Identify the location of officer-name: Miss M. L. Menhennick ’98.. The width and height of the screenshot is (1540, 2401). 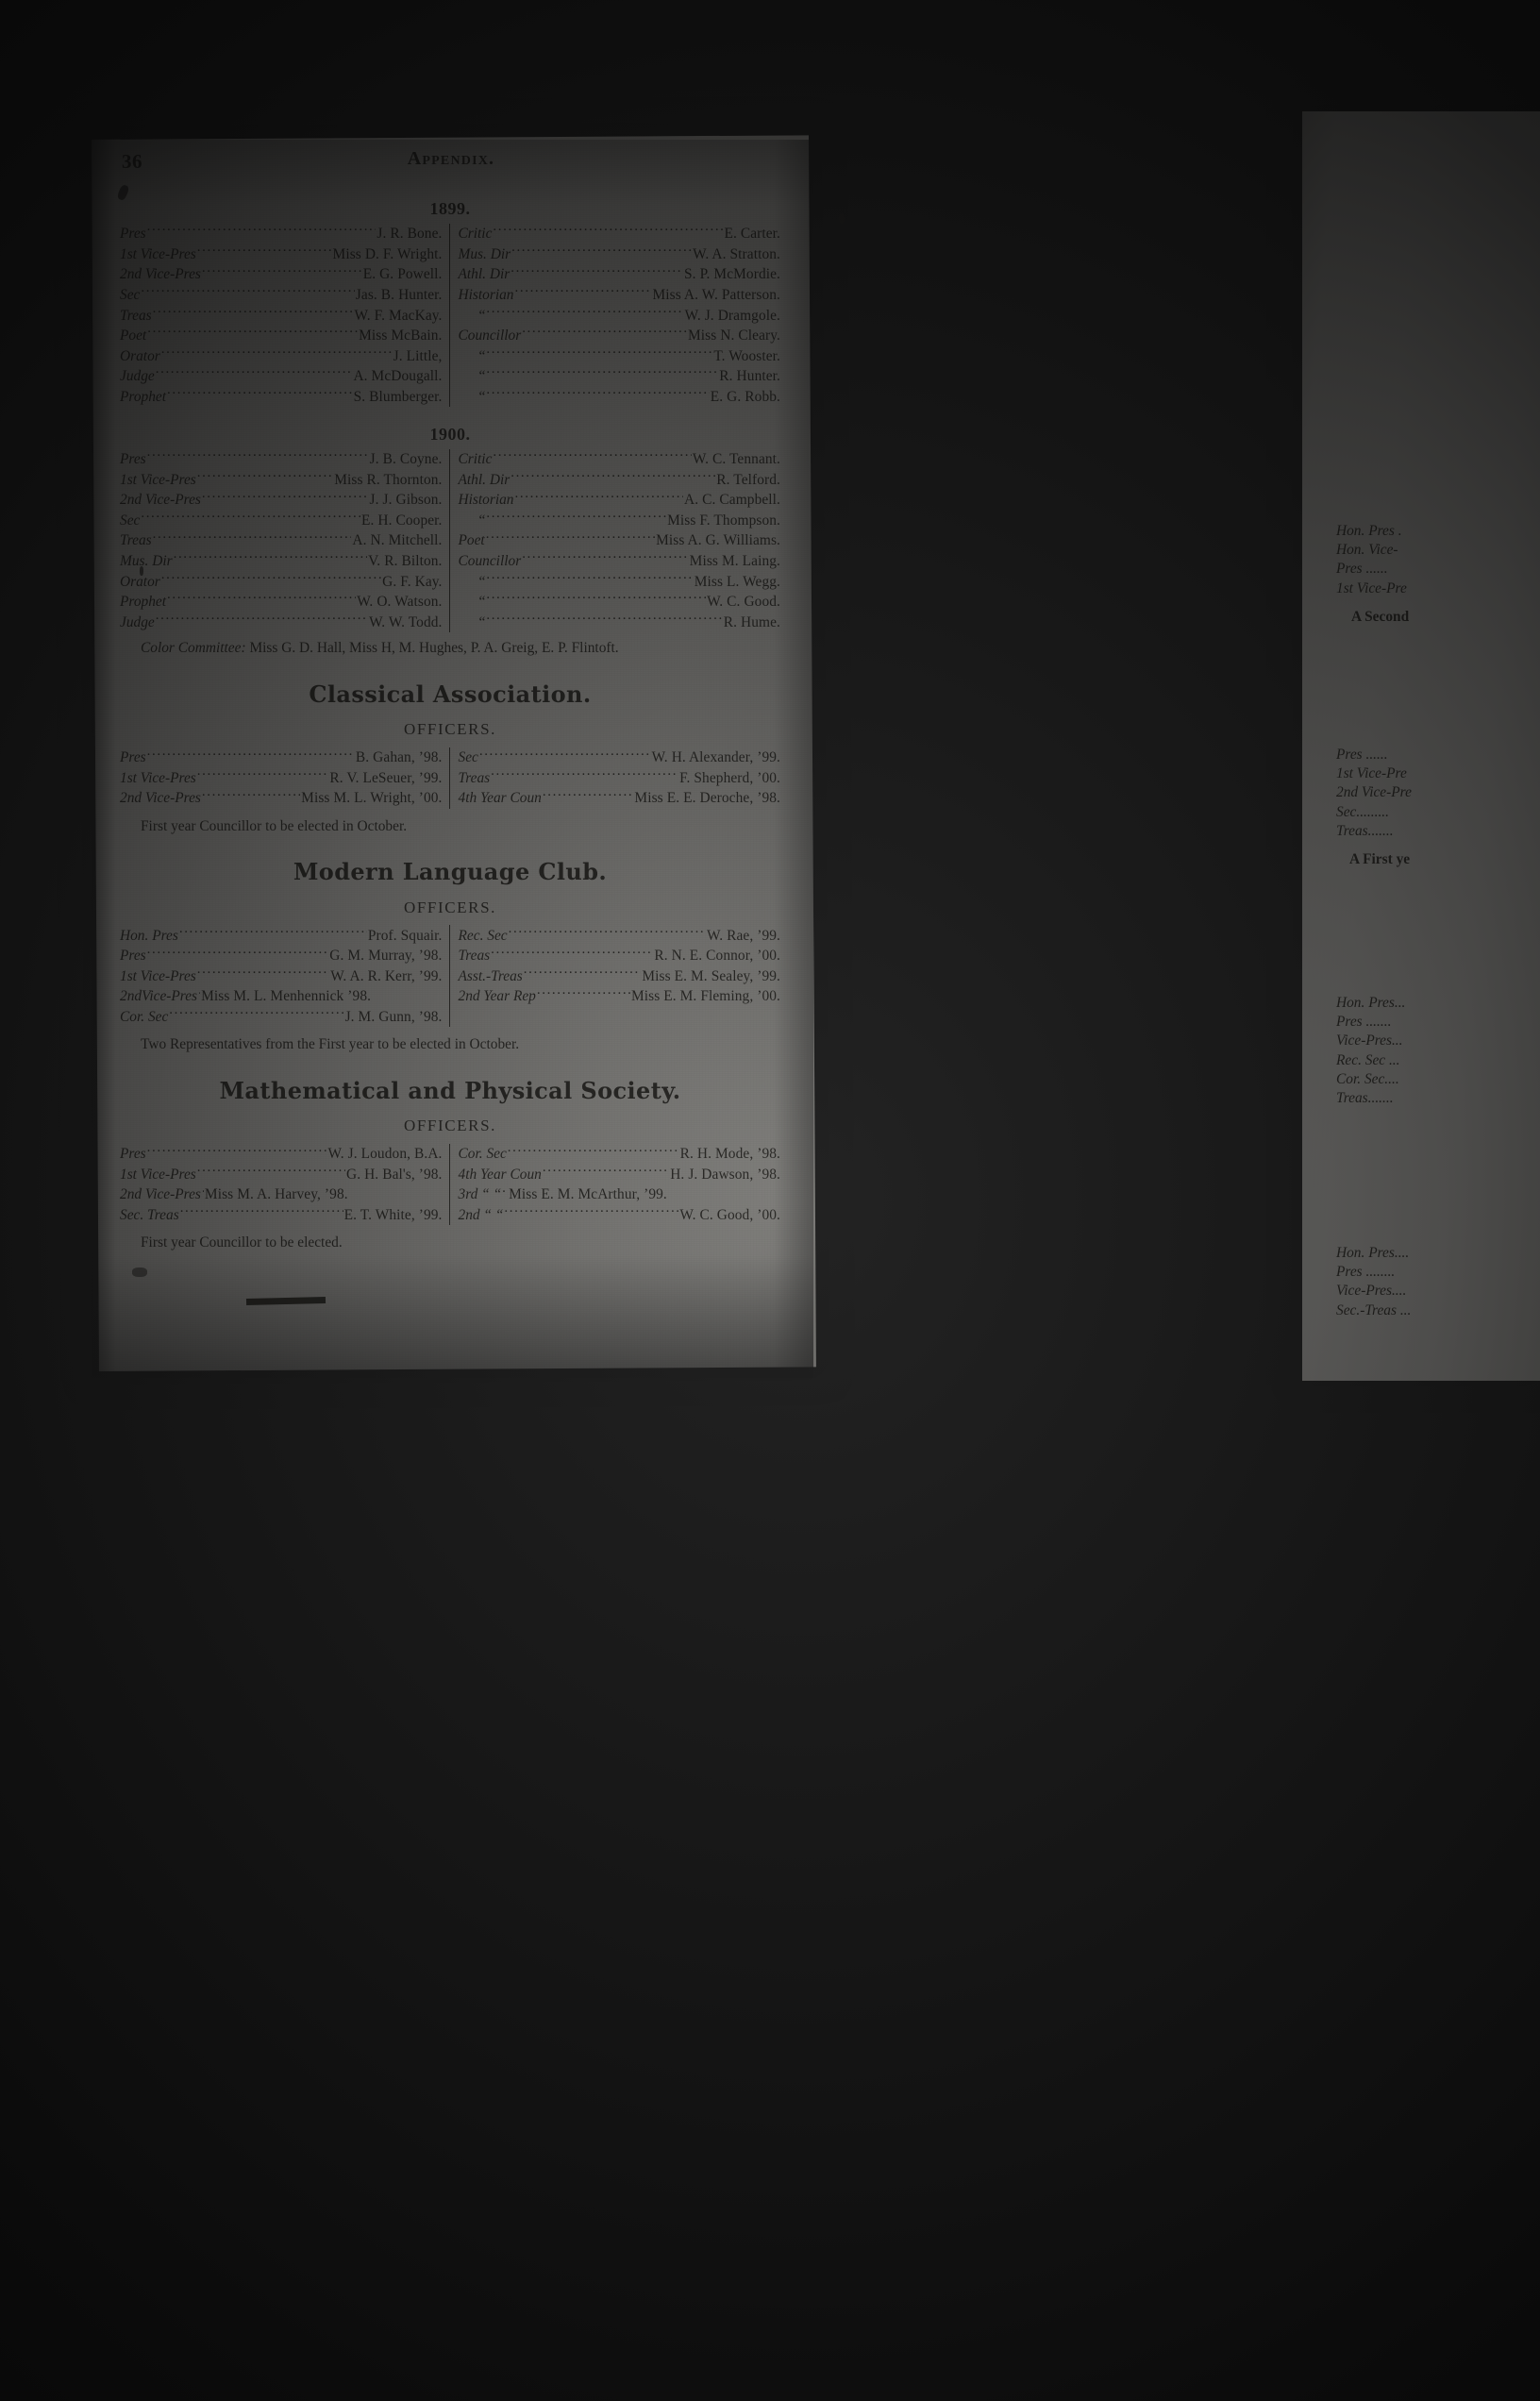
(286, 997).